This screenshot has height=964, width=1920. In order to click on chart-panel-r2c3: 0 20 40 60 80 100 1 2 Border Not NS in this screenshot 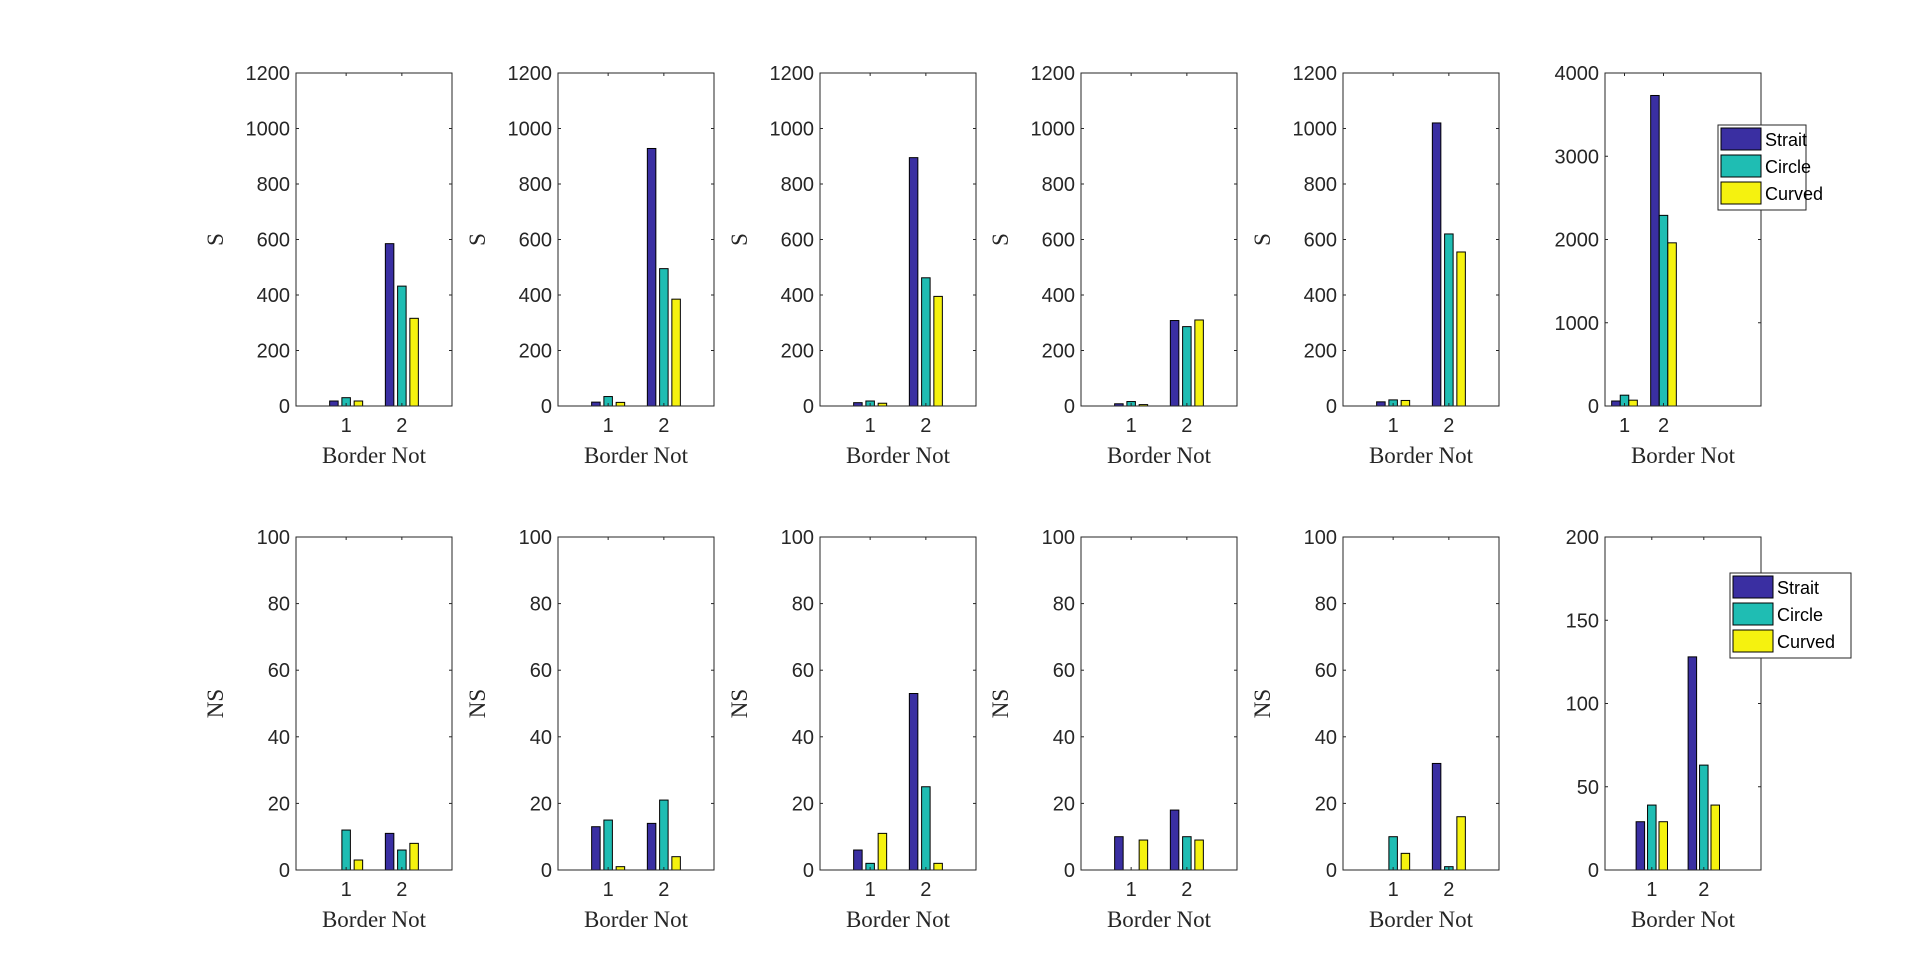, I will do `click(852, 729)`.